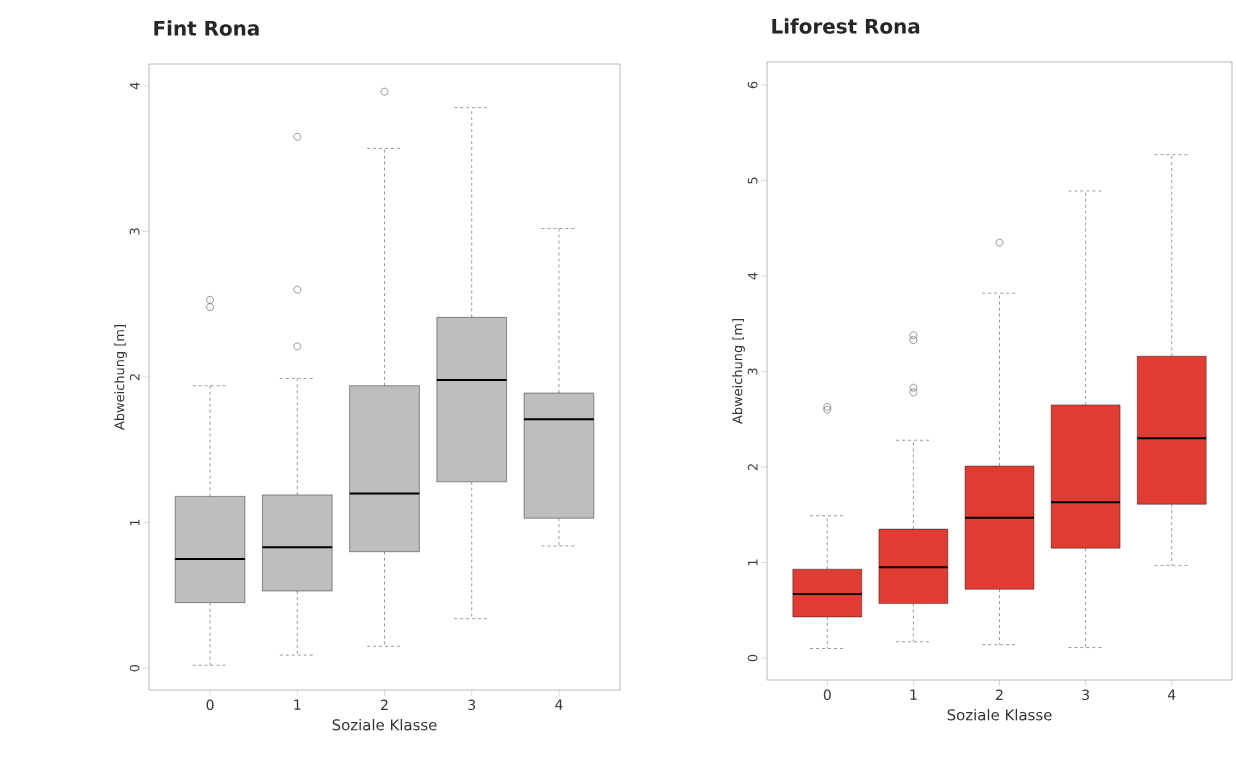  What do you see at coordinates (846, 26) in the screenshot?
I see `chart-title: Liforest Rona` at bounding box center [846, 26].